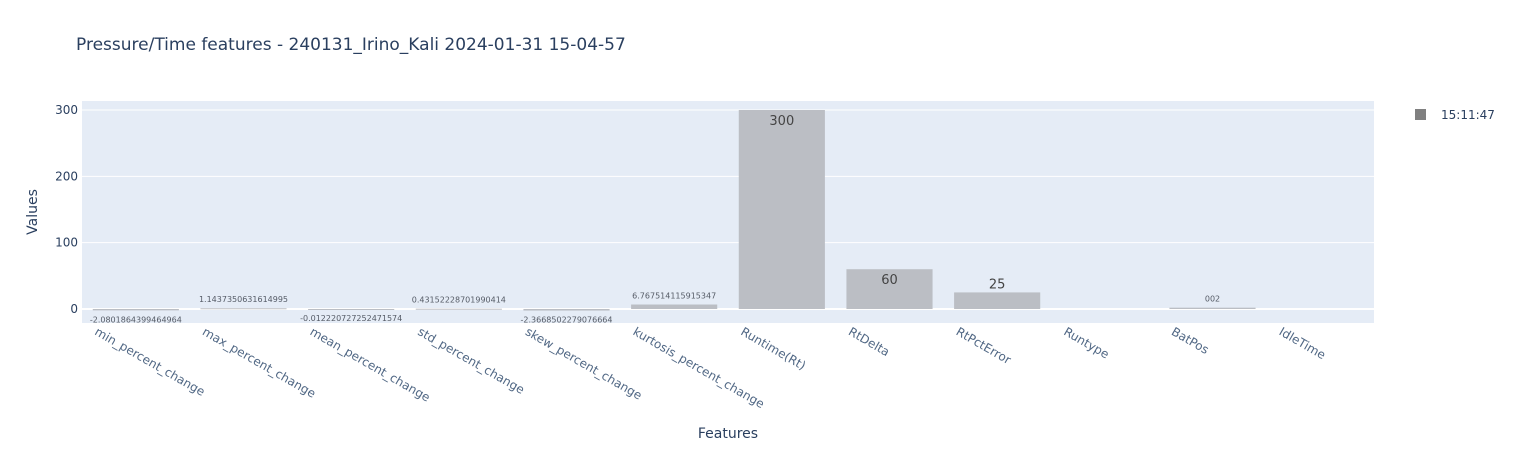 The image size is (1516, 450). I want to click on y-axis-title: Values, so click(33, 212).